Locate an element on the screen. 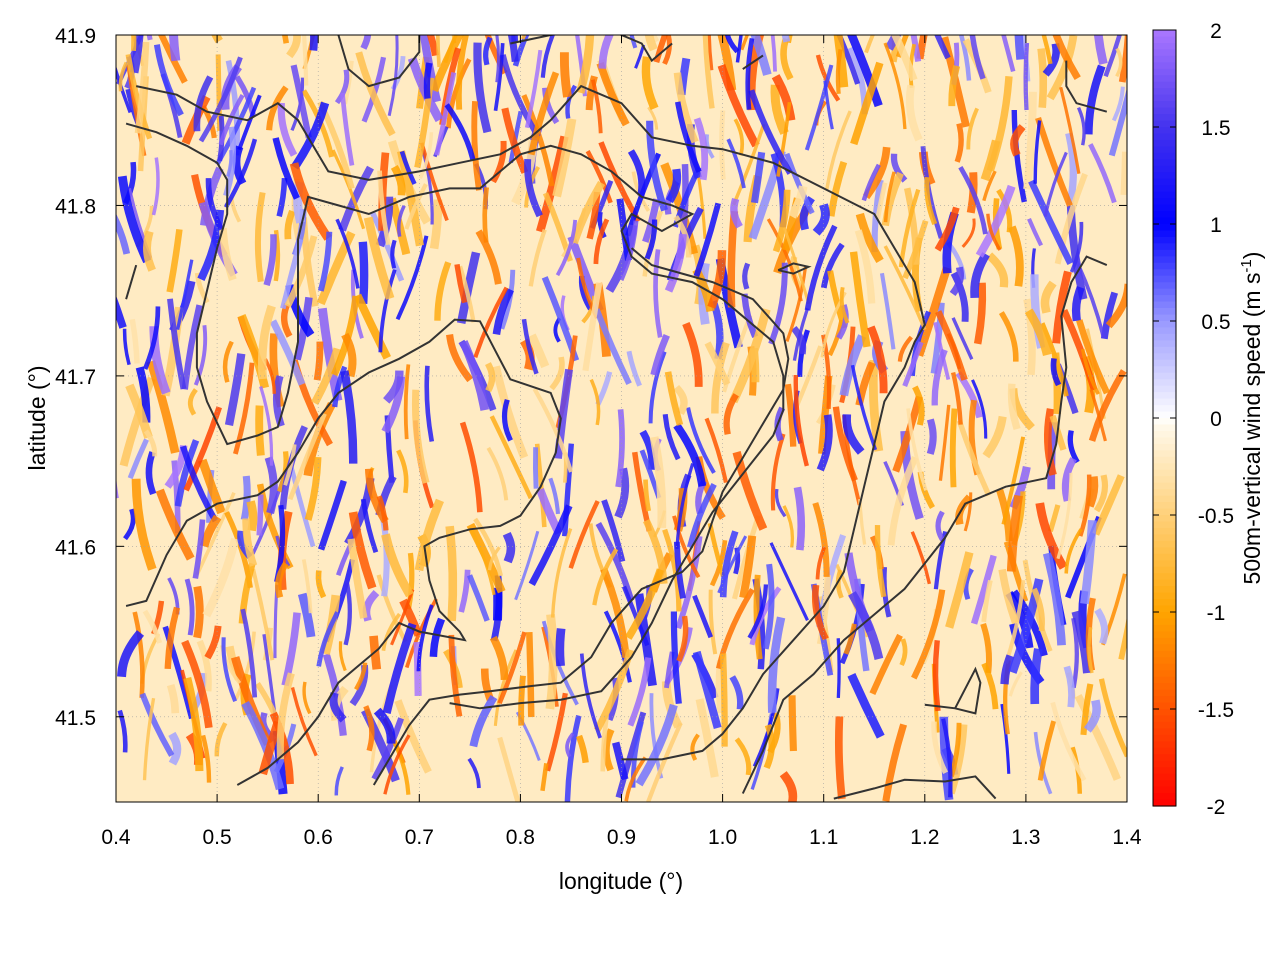 This screenshot has height=960, width=1280. colorbar-tick-label: 1.5 is located at coordinates (1215, 128).